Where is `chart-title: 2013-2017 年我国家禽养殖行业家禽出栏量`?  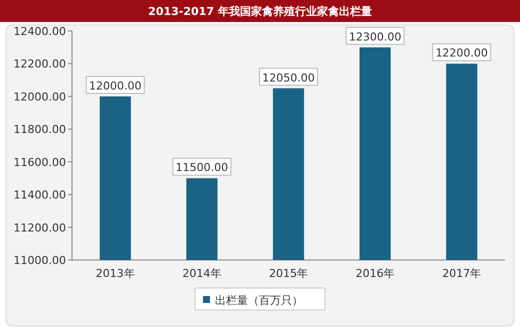
chart-title: 2013-2017 年我国家禽养殖行业家禽出栏量 is located at coordinates (260, 11).